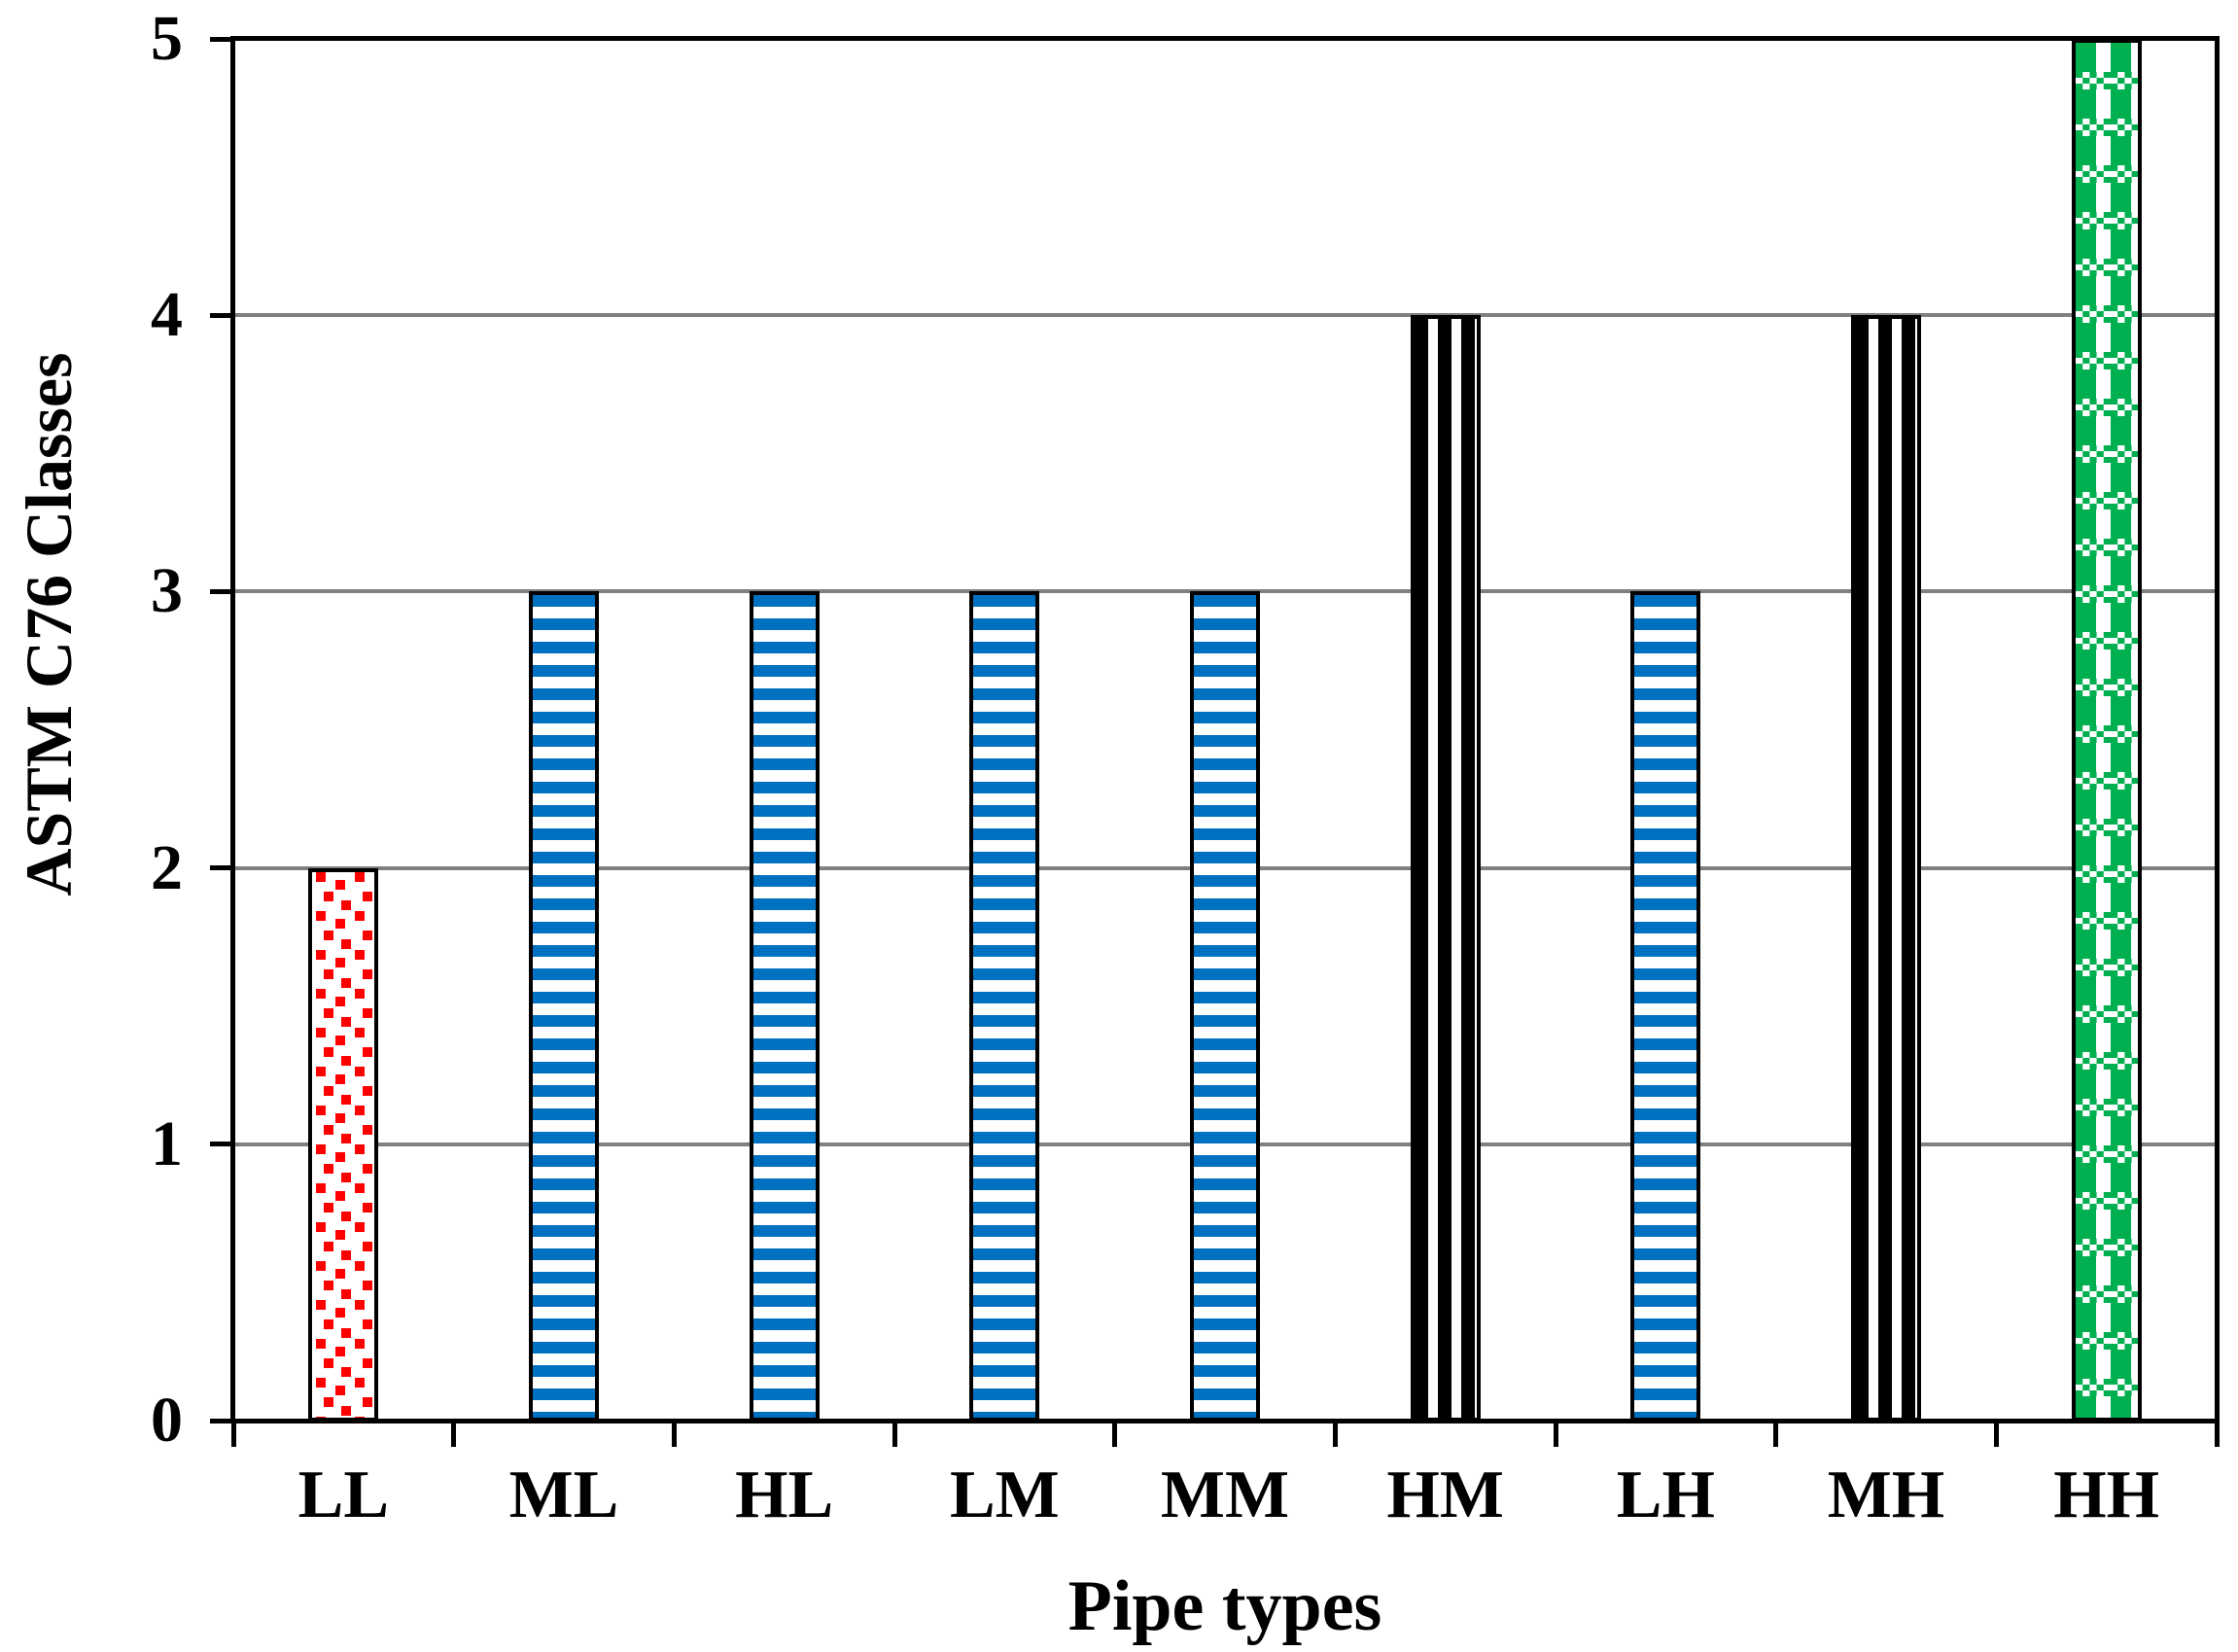 The height and width of the screenshot is (1652, 2238). Describe the element at coordinates (785, 1006) in the screenshot. I see `bar-HL` at that location.